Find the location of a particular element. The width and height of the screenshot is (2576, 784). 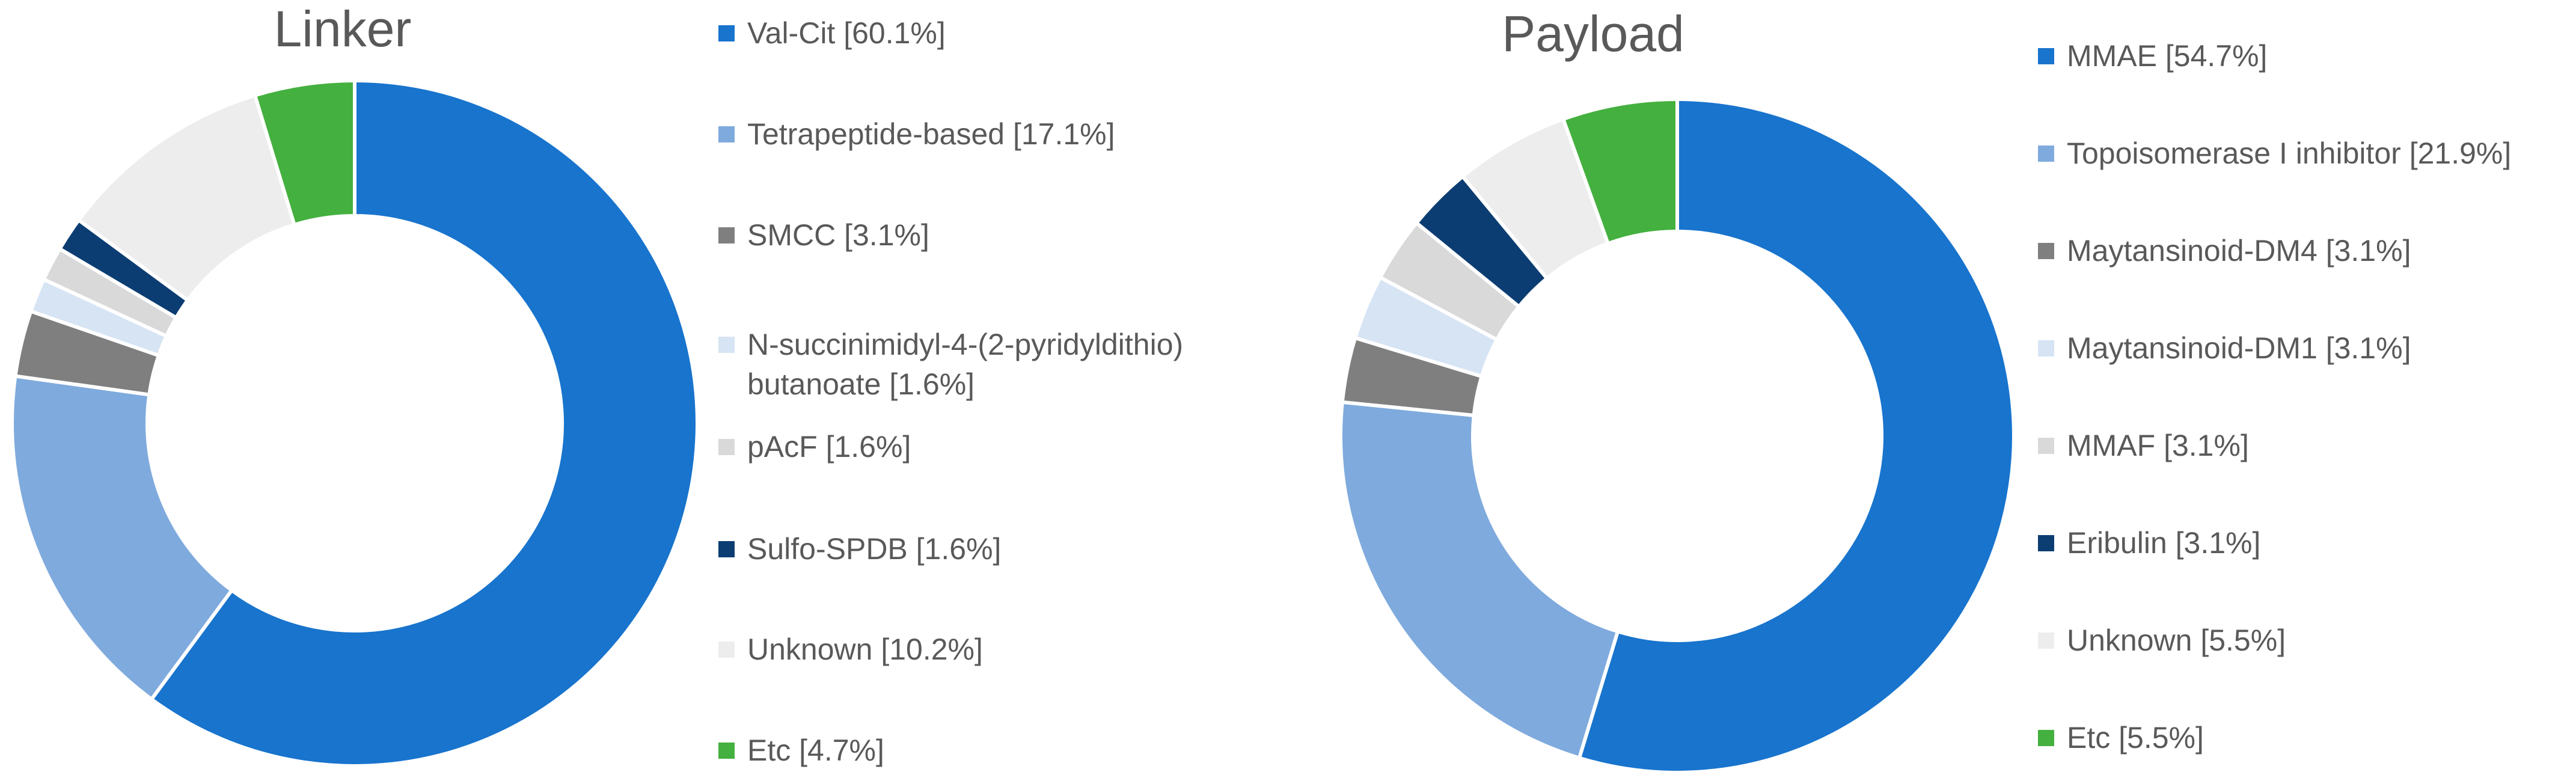

donut-slice-tetrapeptide-based is located at coordinates (122, 538).